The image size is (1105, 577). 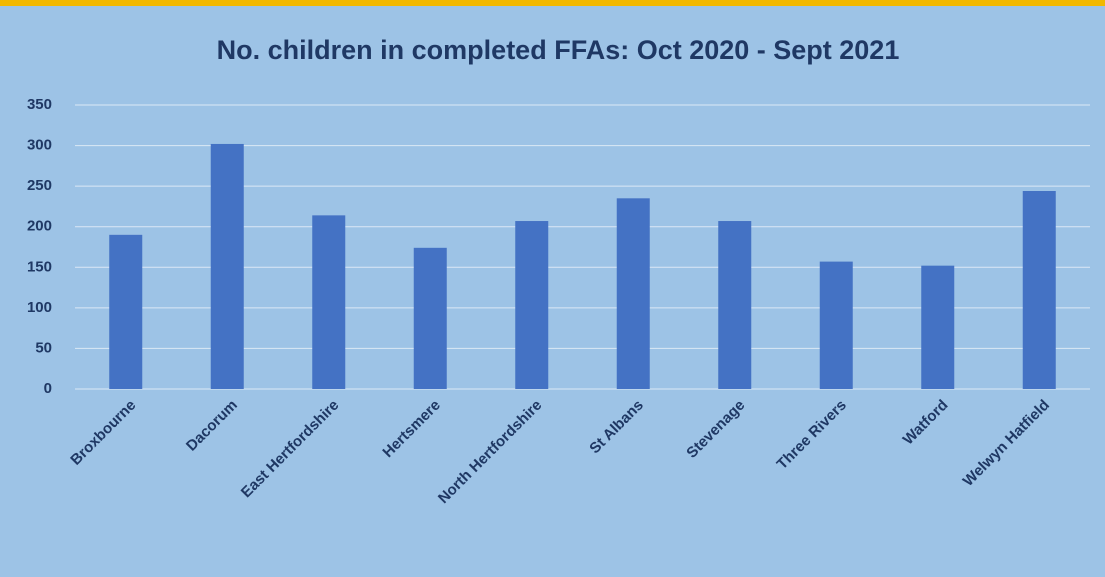 I want to click on y-tick-label: 250, so click(x=39, y=185).